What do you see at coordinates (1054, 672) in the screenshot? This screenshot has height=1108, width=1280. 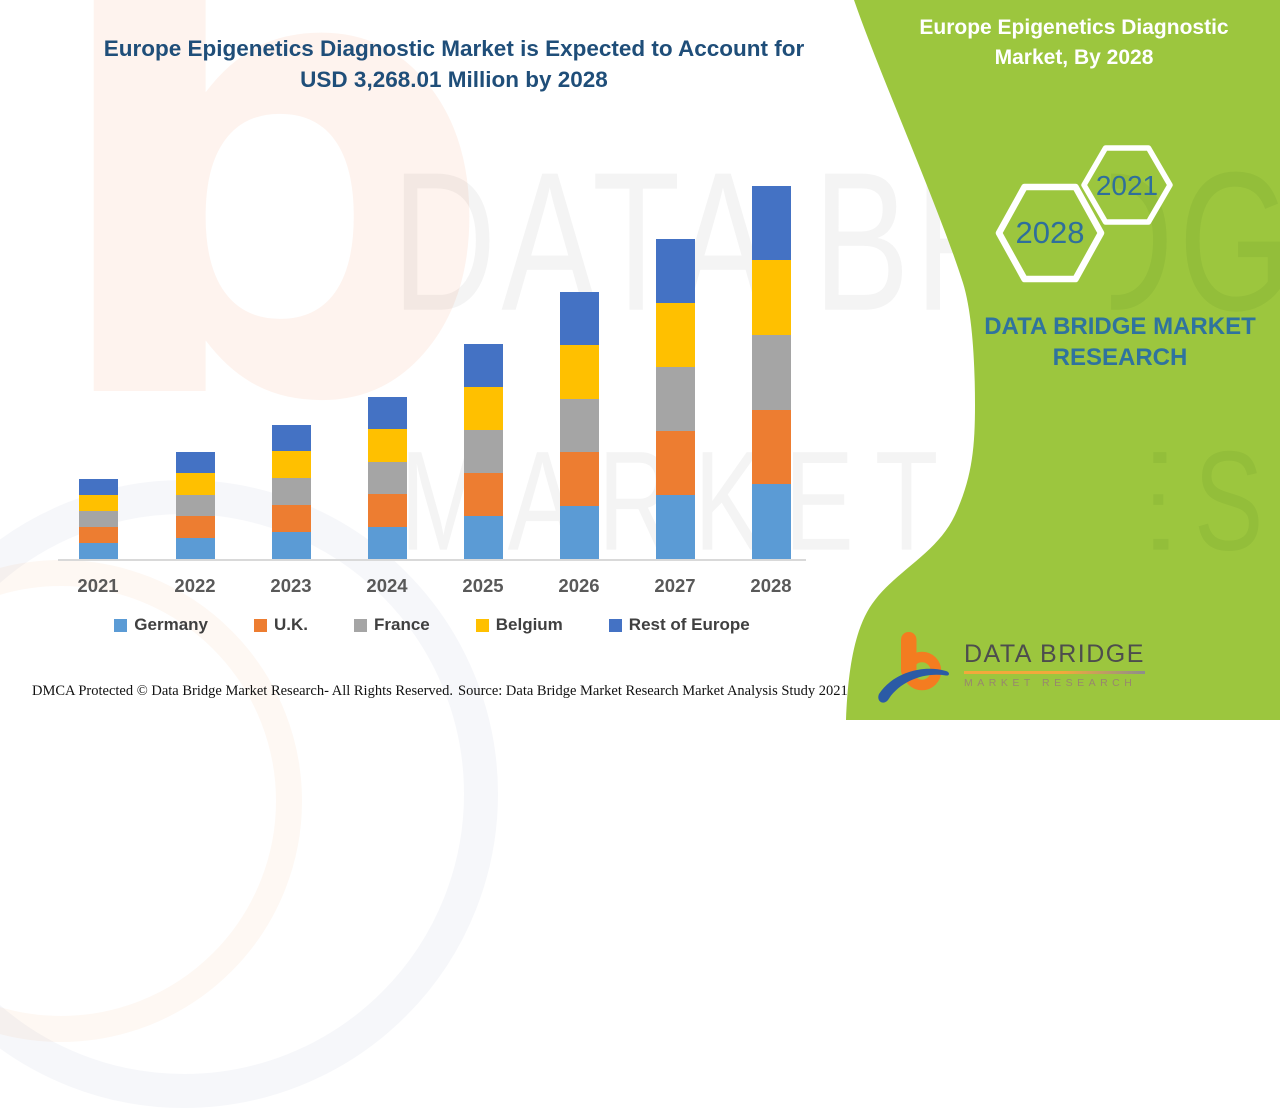 I see `logo-underline` at bounding box center [1054, 672].